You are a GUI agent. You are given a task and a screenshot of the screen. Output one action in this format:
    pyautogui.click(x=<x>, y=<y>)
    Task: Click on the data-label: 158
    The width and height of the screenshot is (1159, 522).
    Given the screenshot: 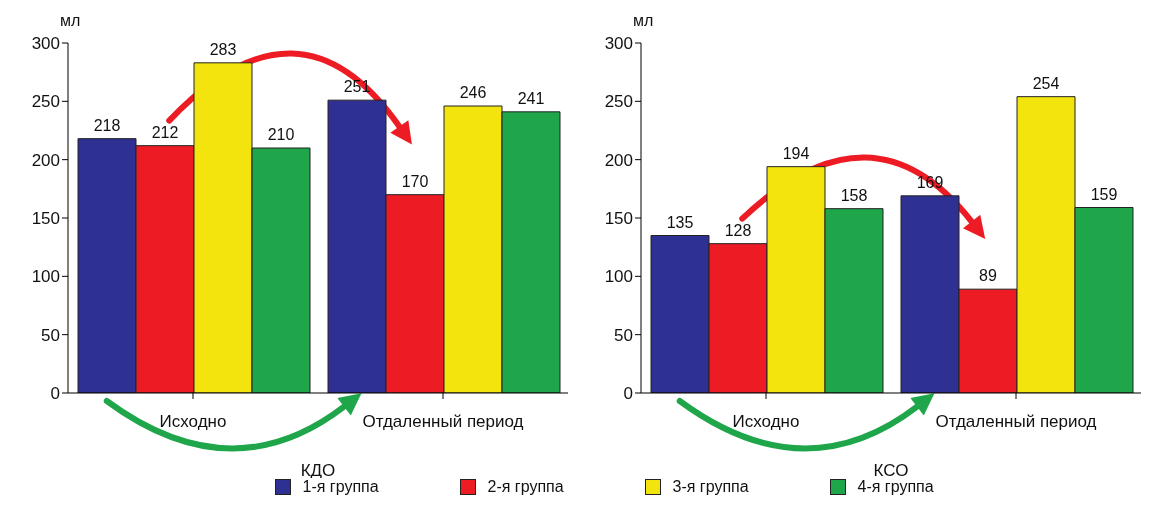 What is the action you would take?
    pyautogui.click(x=854, y=195)
    